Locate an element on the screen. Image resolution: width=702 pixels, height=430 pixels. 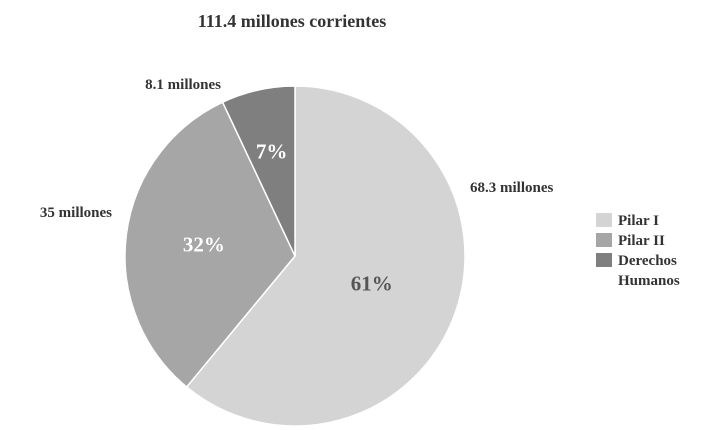
amount-label-pilar-ii: 35 millones is located at coordinates (76, 213).